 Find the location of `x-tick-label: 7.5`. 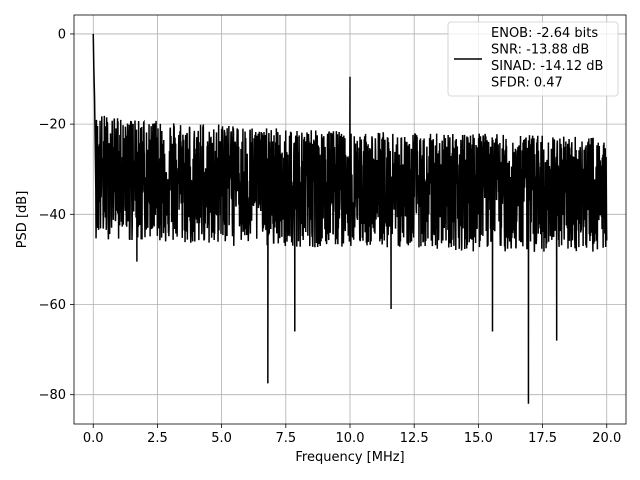

x-tick-label: 7.5 is located at coordinates (285, 438).